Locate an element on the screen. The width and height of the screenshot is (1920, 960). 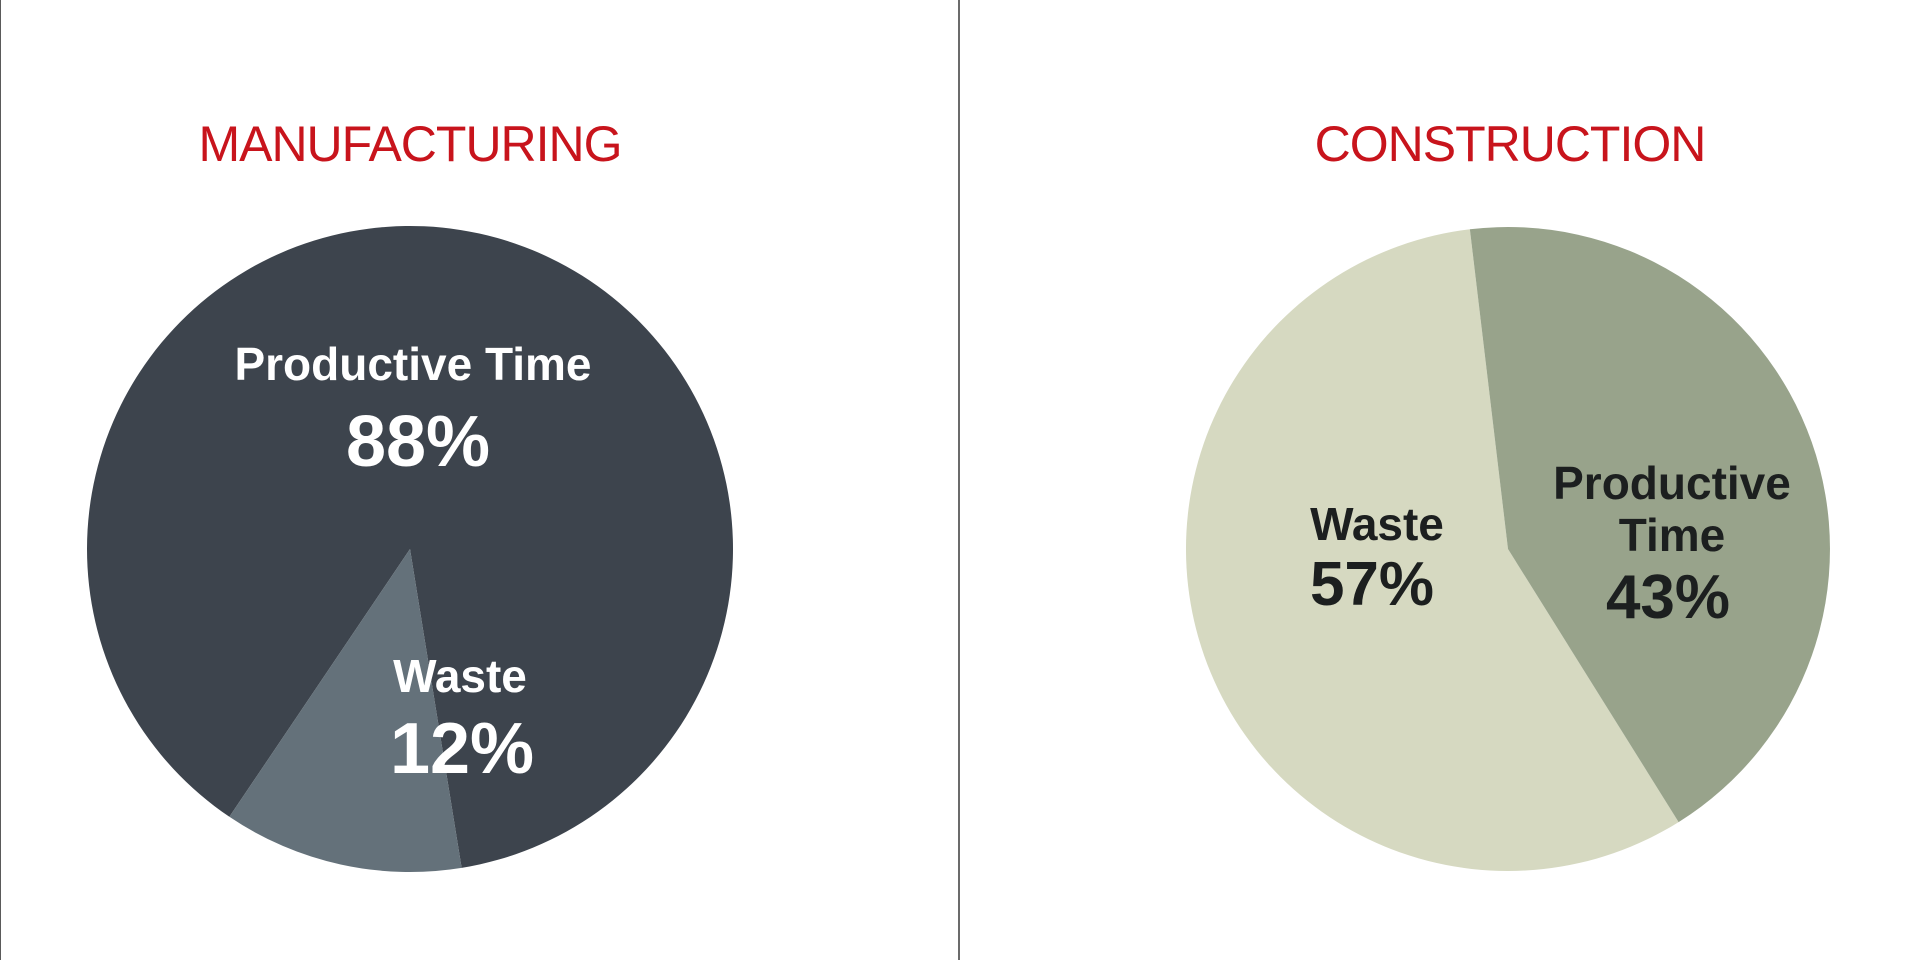
pie-slice-productive-time is located at coordinates (1649, 525).